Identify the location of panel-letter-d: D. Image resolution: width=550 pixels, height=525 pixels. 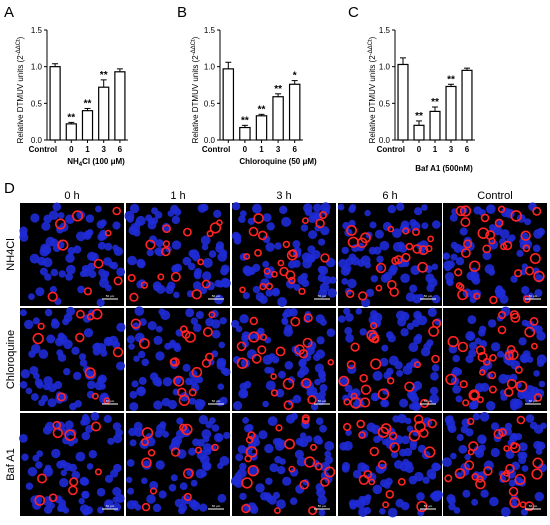
(9, 188).